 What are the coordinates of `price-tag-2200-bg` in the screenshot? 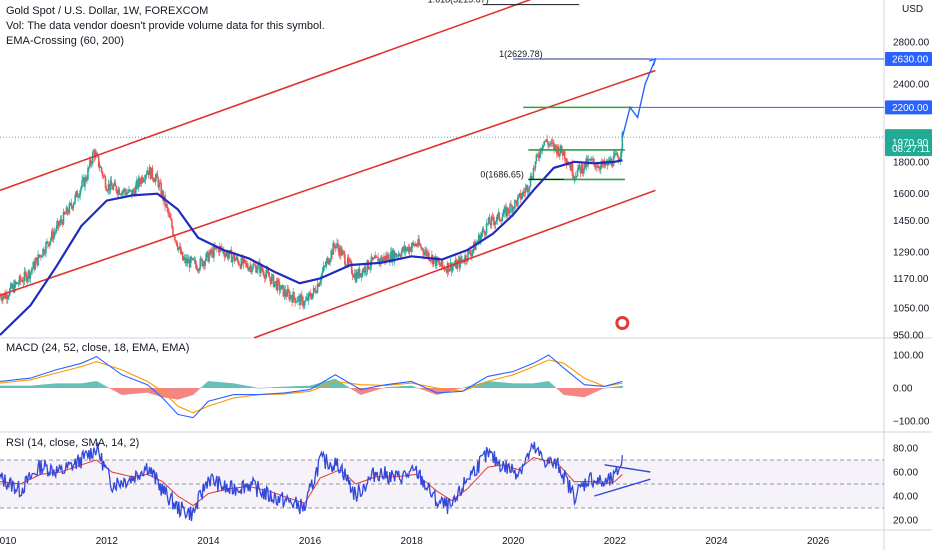 It's located at (908, 107).